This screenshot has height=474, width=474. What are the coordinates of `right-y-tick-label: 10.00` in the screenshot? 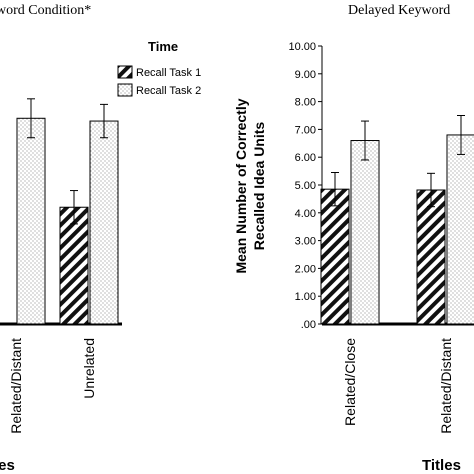 It's located at (302, 47).